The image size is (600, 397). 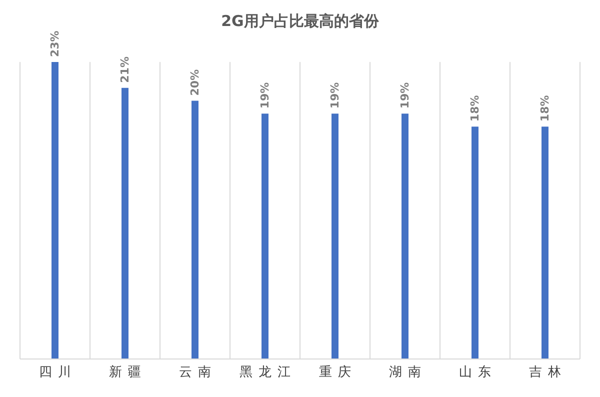 What do you see at coordinates (548, 372) in the screenshot?
I see `x-tick-label: 吉林` at bounding box center [548, 372].